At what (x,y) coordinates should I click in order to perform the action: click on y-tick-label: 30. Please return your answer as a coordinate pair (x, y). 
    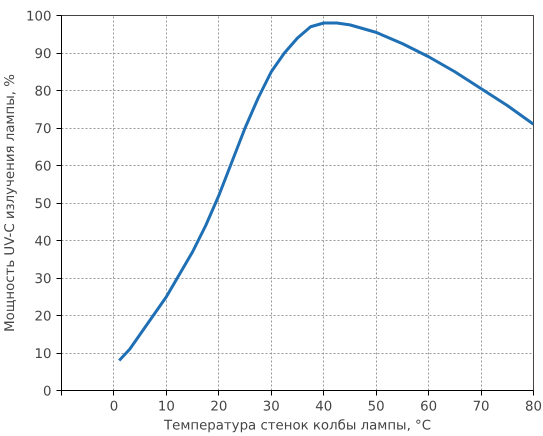
    Looking at the image, I should click on (43, 279).